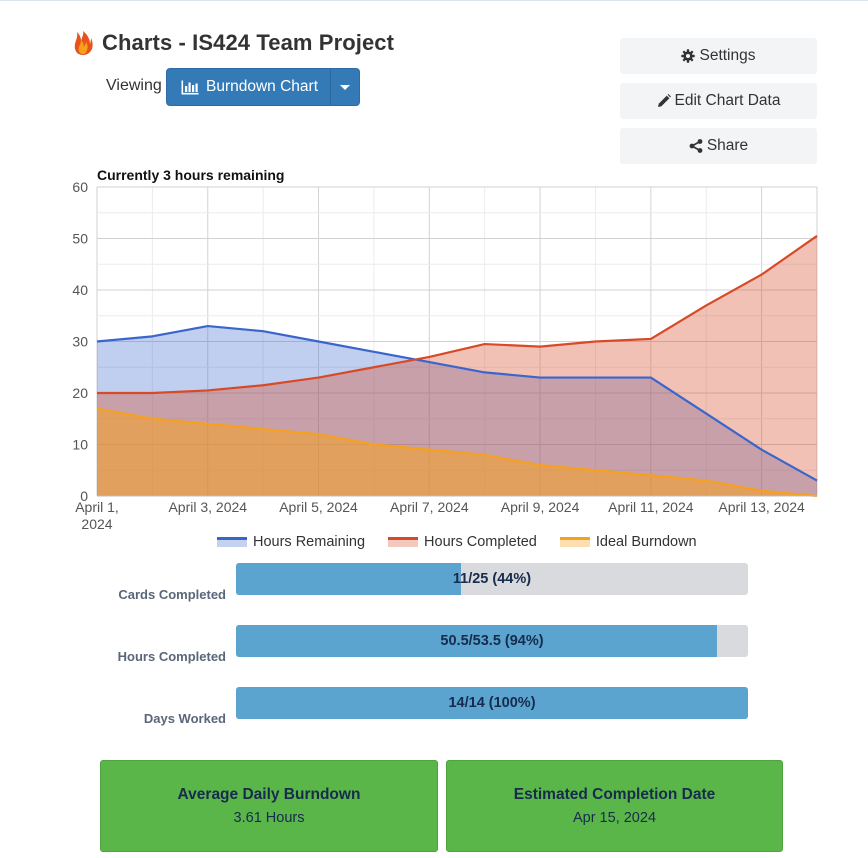 The height and width of the screenshot is (858, 868). What do you see at coordinates (688, 56) in the screenshot?
I see `gear-icon` at bounding box center [688, 56].